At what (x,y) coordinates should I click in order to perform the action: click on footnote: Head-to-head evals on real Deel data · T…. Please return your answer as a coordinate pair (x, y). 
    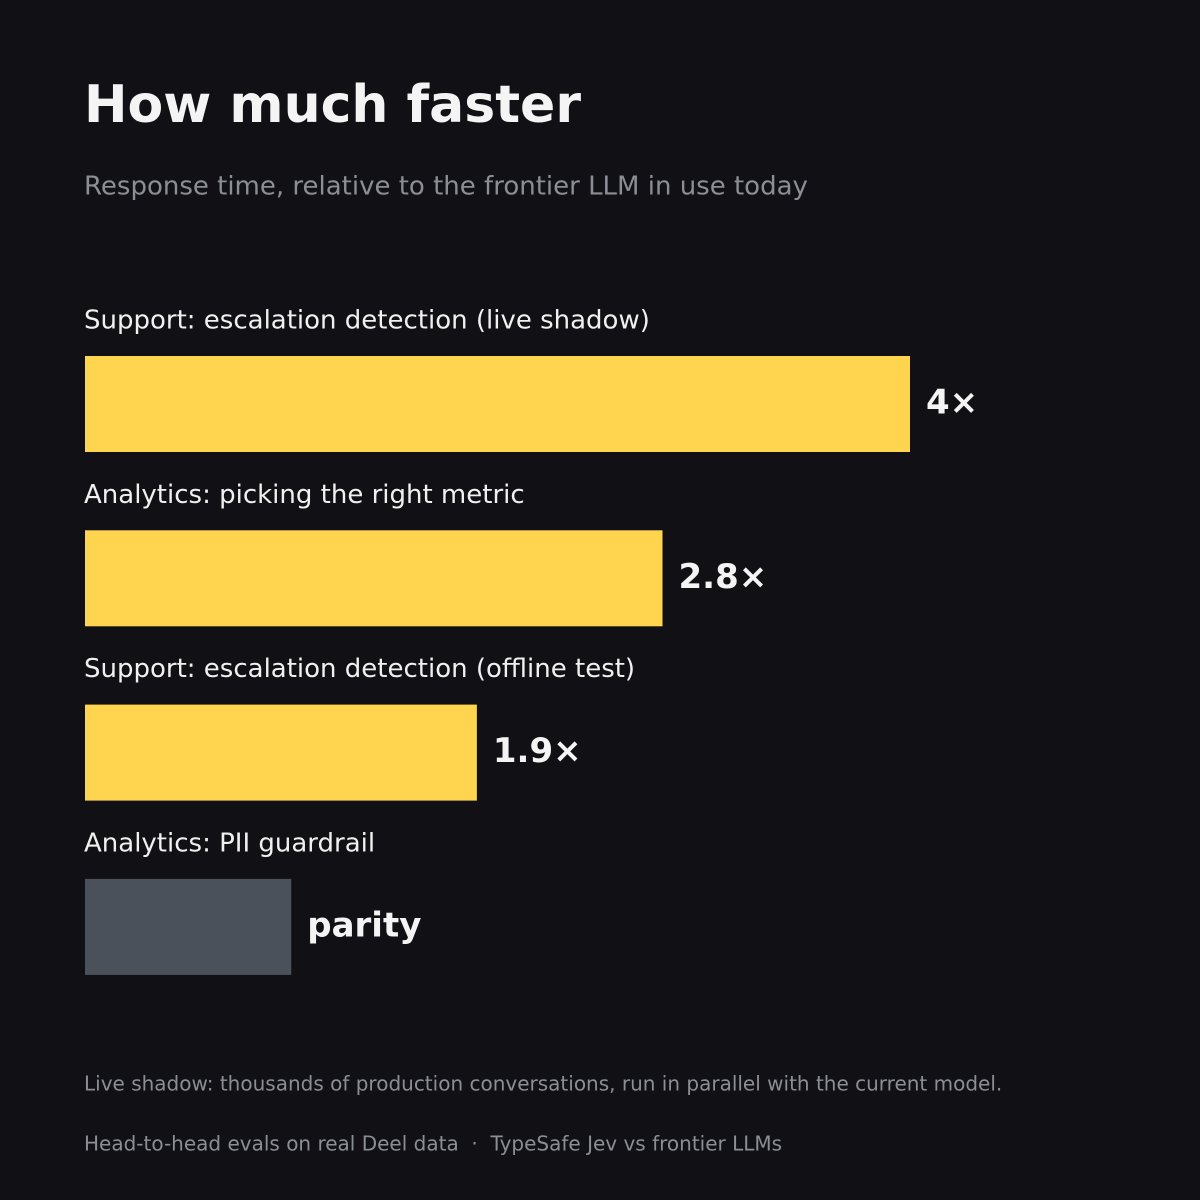
    Looking at the image, I should click on (433, 1144).